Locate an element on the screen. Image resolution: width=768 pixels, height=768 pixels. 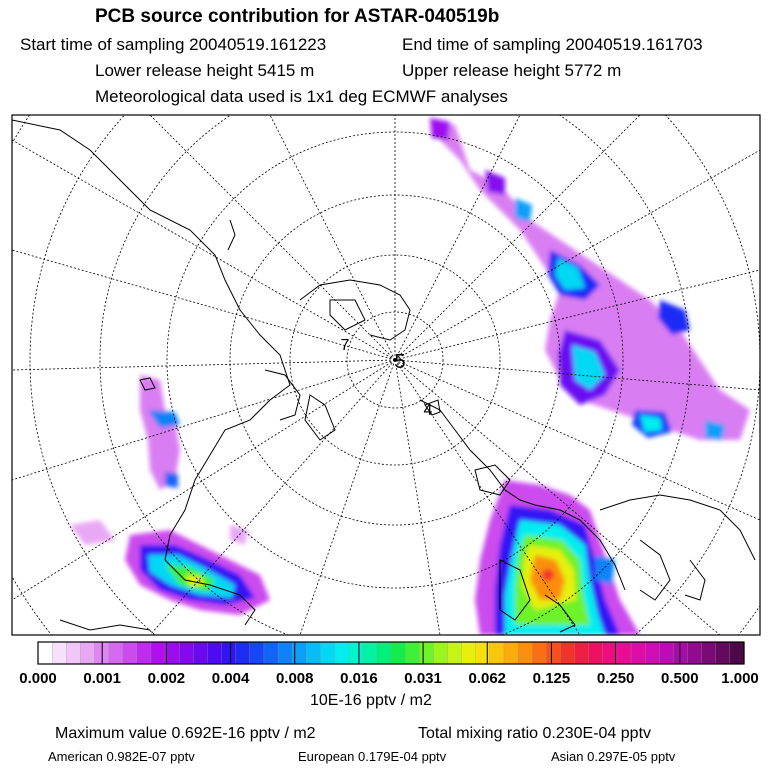
map-label-a: 7 is located at coordinates (345, 345).